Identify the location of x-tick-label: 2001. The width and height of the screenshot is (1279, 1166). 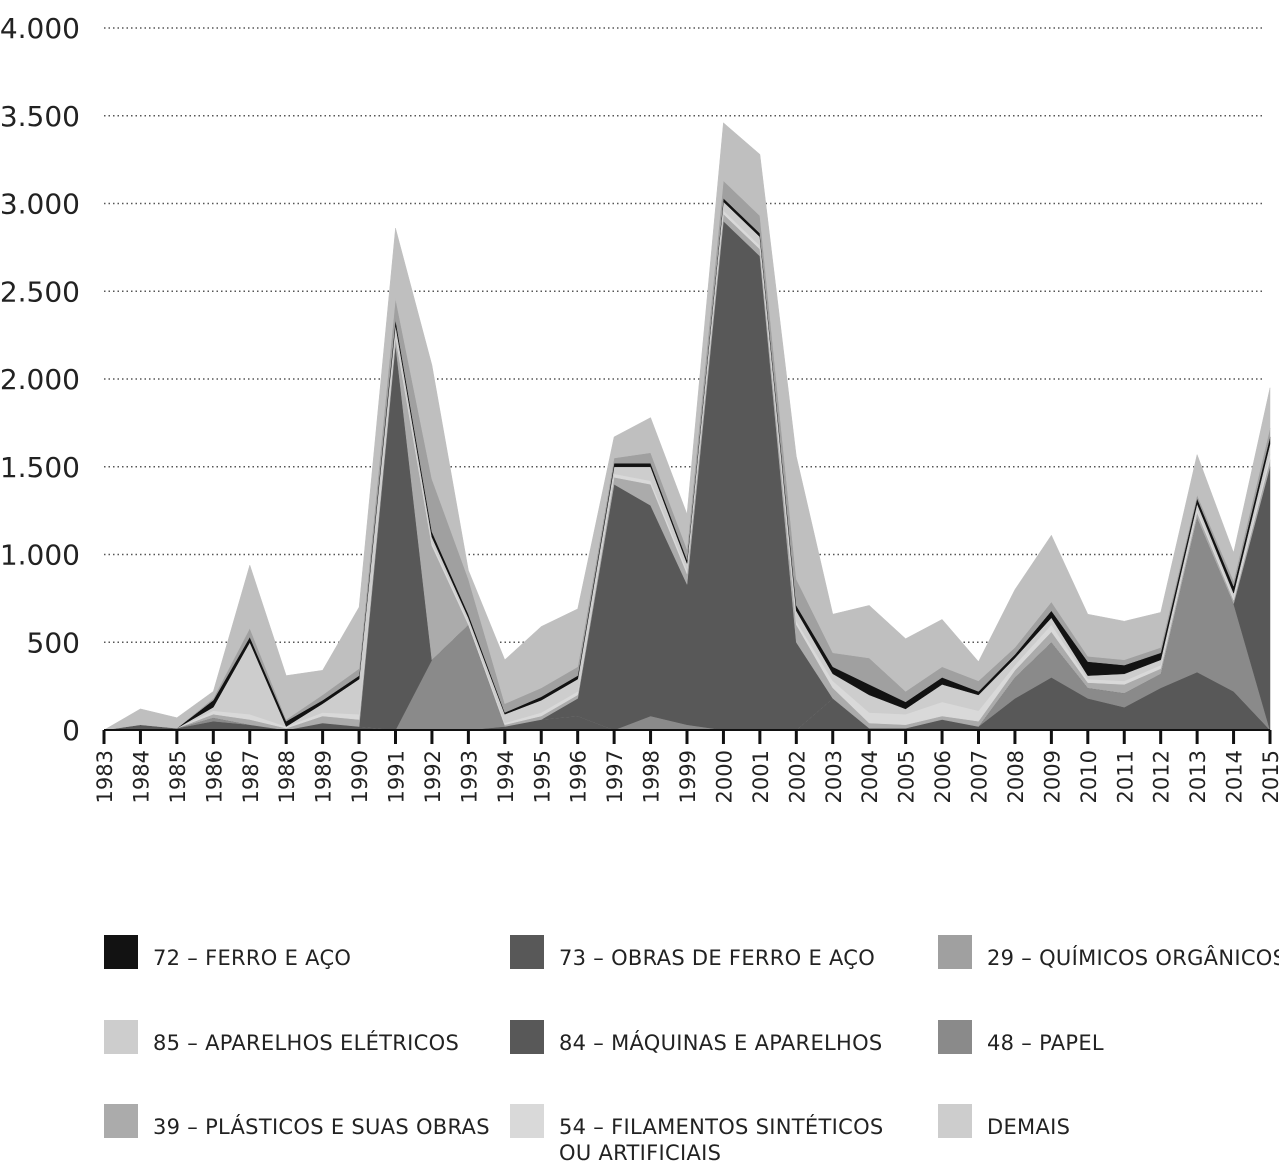
(761, 776).